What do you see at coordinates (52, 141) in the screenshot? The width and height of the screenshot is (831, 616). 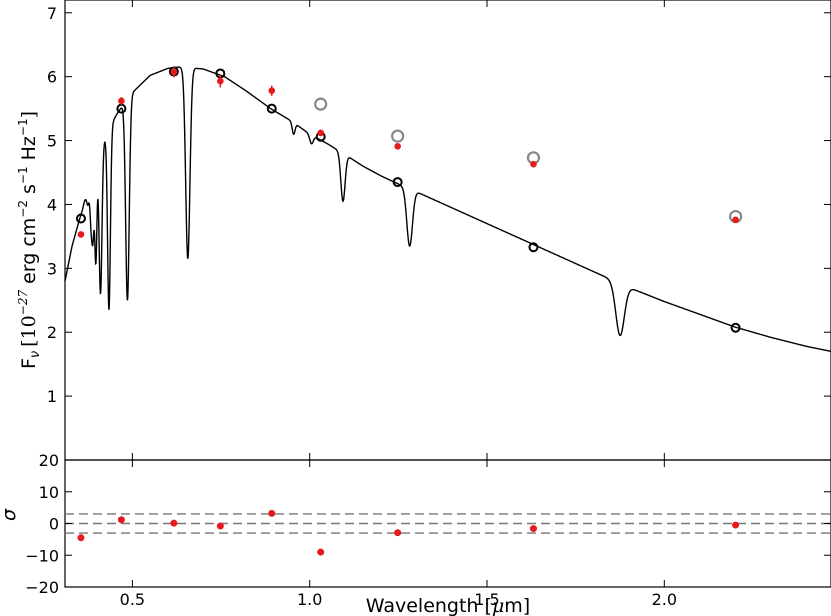 I see `sed-y-tick-label: 5` at bounding box center [52, 141].